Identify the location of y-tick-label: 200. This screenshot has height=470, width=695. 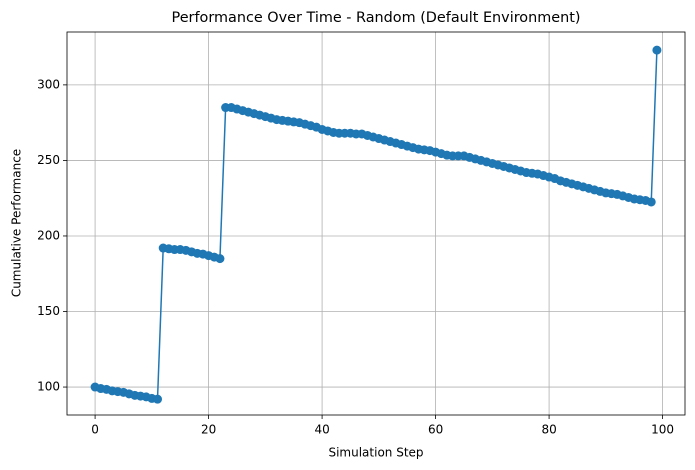
(48, 235).